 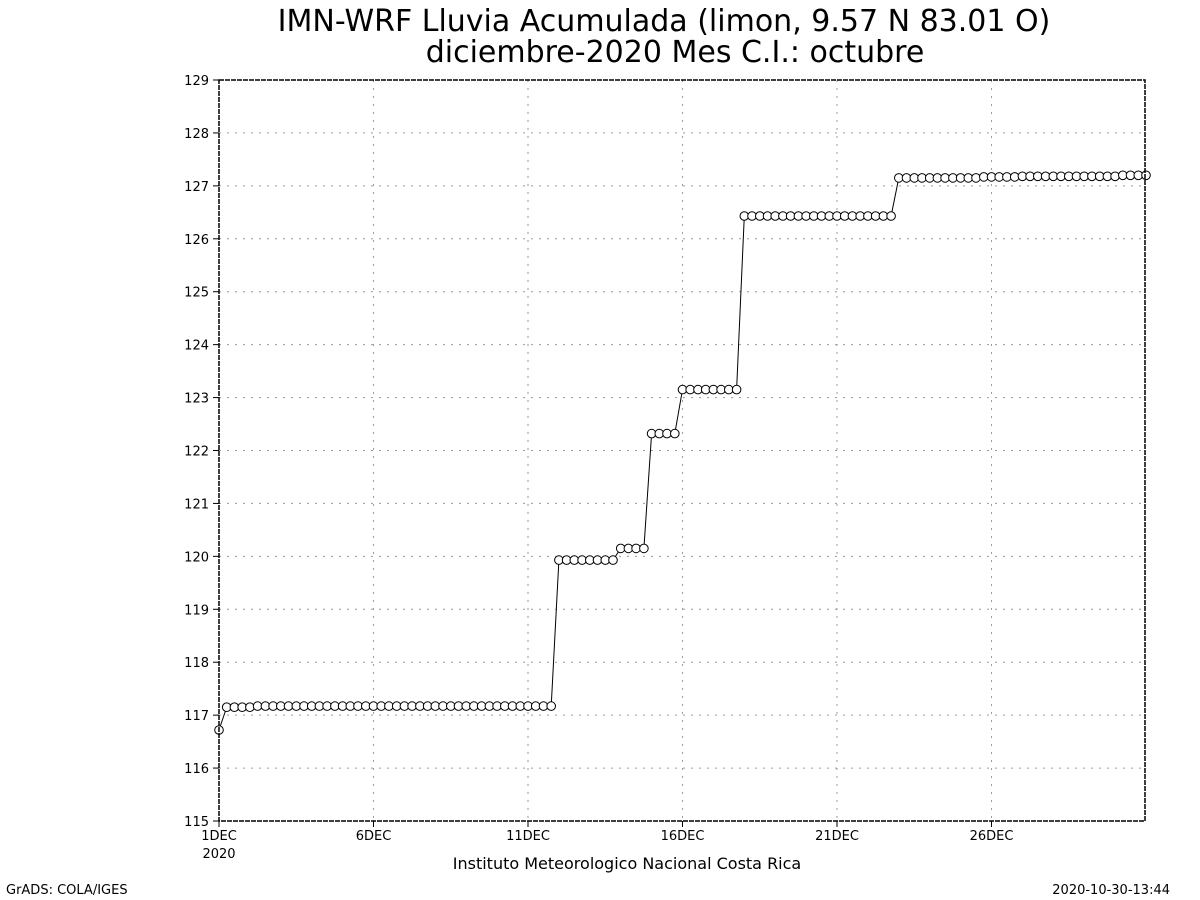 I want to click on x-tick-sublabel: 2020, so click(x=218, y=854).